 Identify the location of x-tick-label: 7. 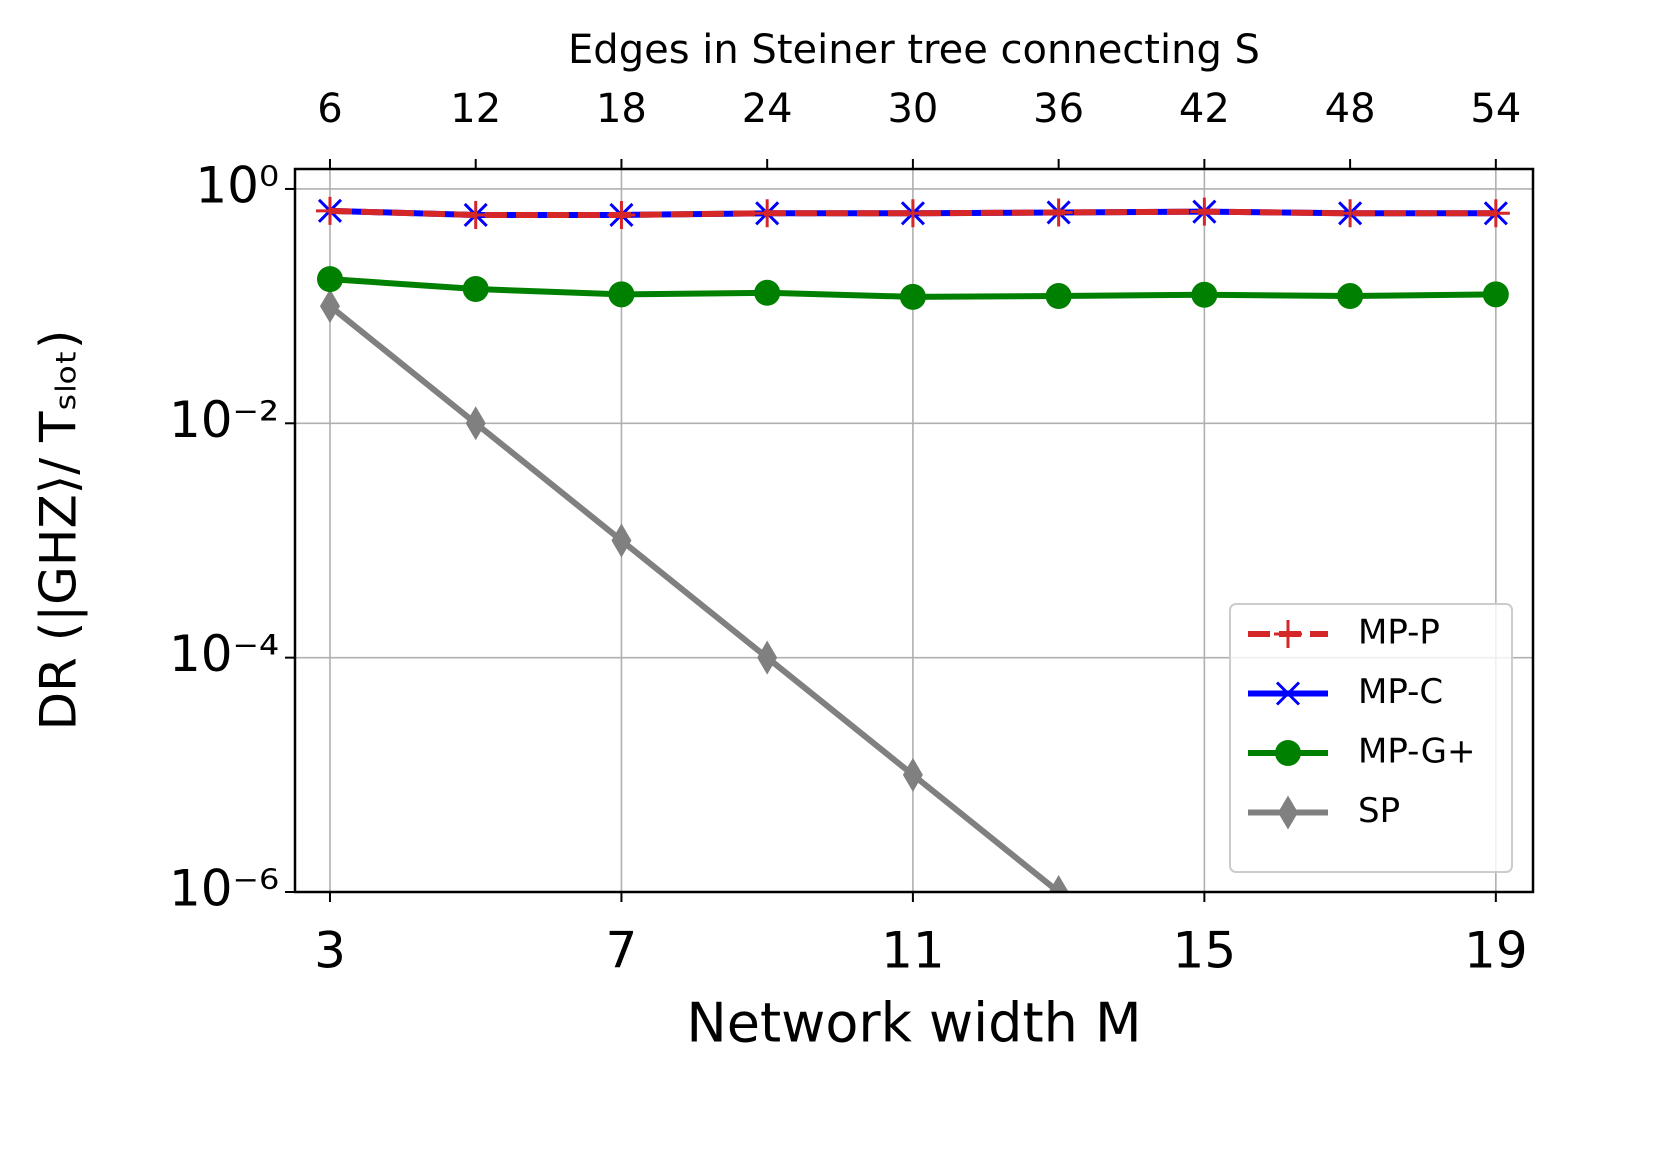
(622, 951).